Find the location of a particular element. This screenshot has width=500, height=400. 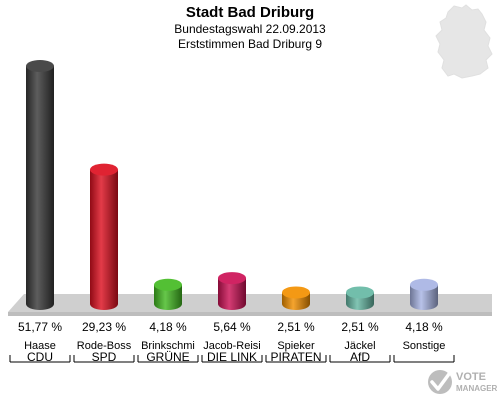

candidate-label: Sonstige is located at coordinates (424, 346).